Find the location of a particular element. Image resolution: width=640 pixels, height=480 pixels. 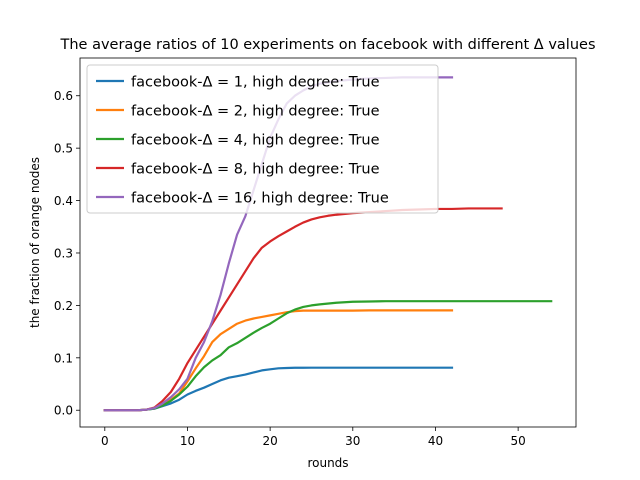

y-axis-ticks: 0.0 0.1 0.2 0.3 0.4 0.5 0.6 is located at coordinates (67, 253).